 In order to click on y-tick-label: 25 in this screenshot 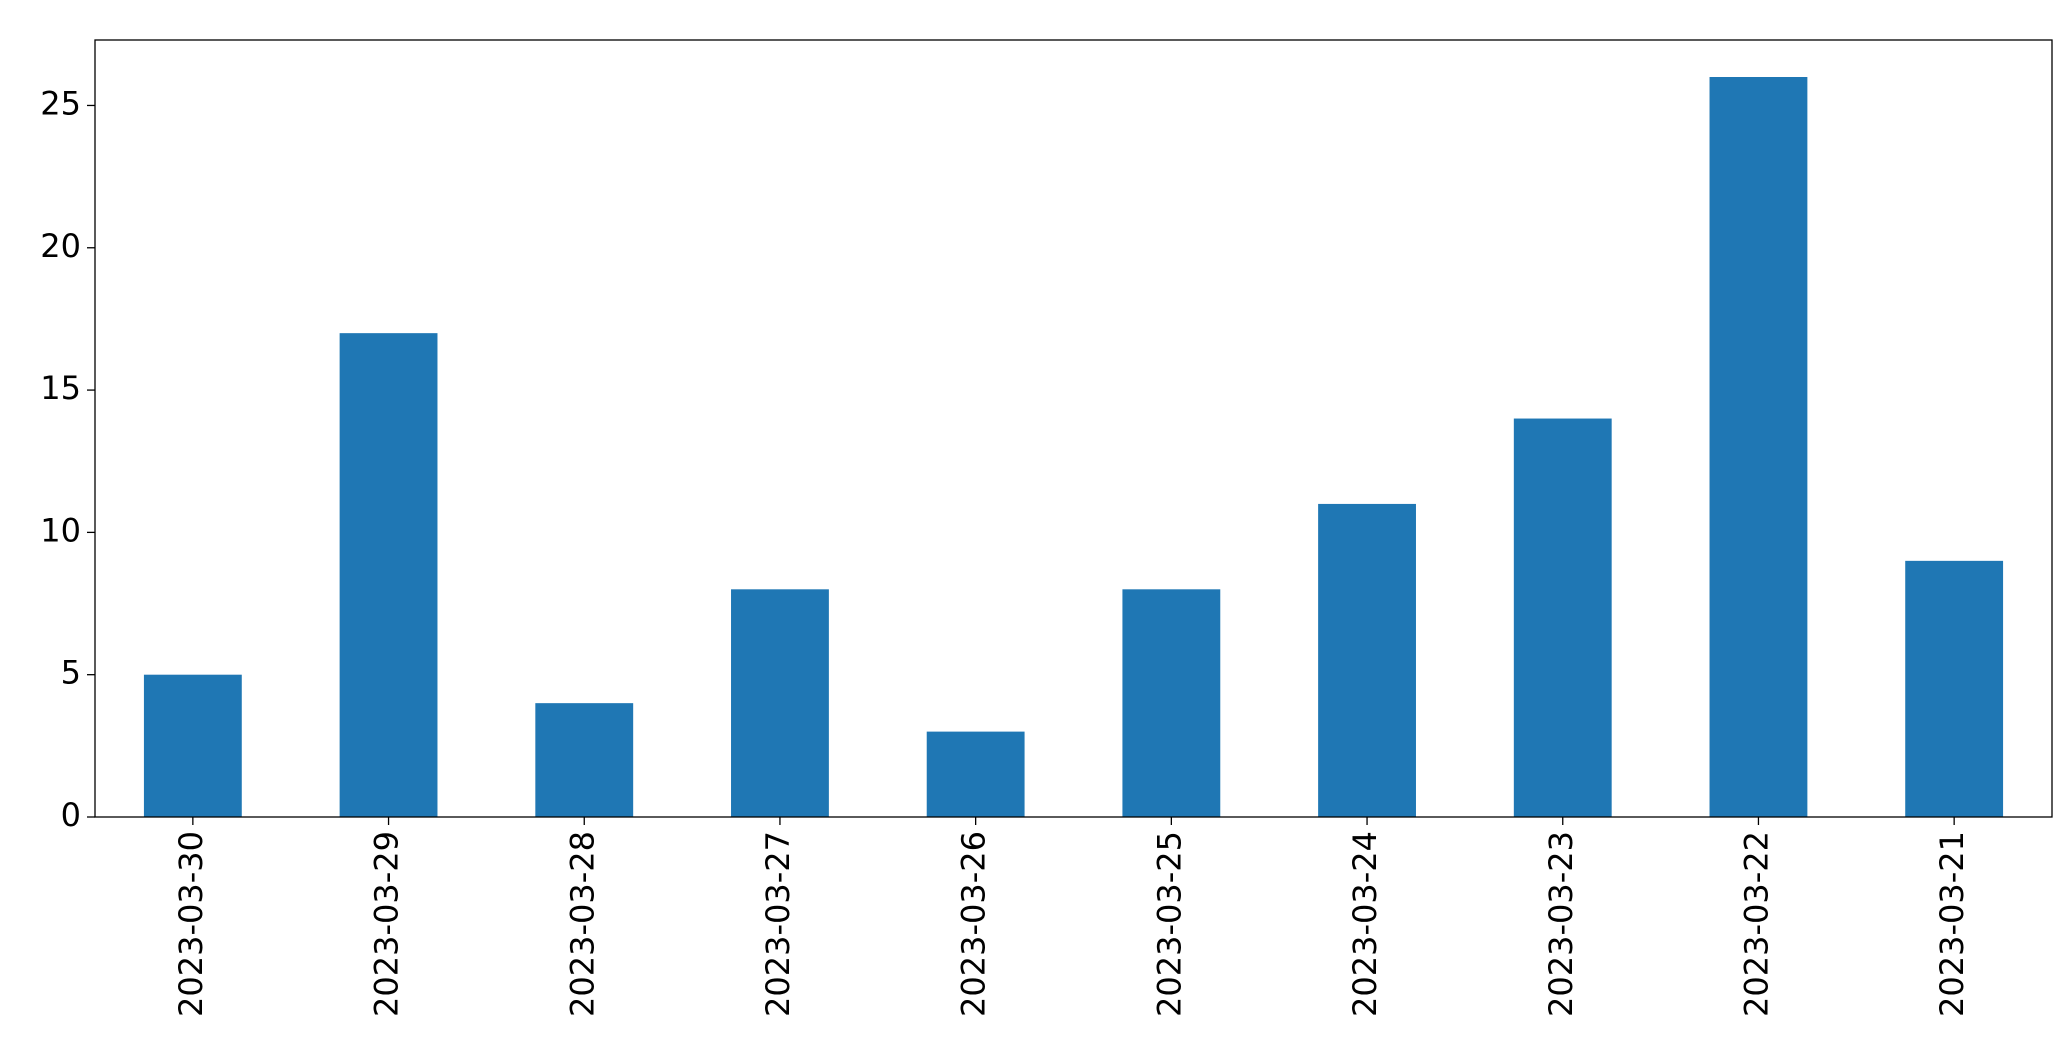, I will do `click(60, 103)`.